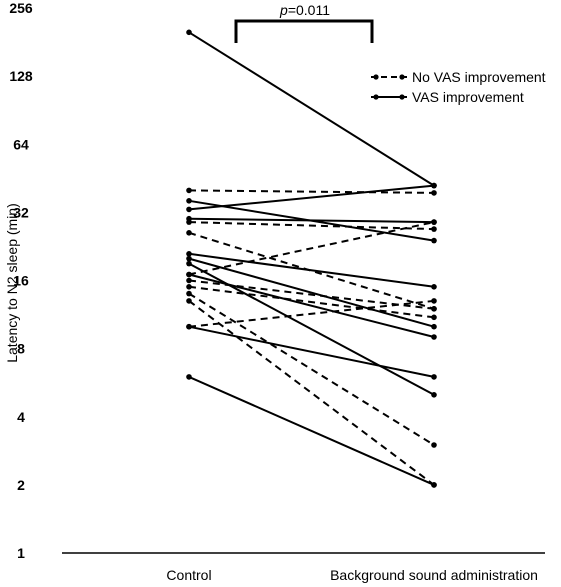 Image resolution: width=561 pixels, height=587 pixels. What do you see at coordinates (479, 77) in the screenshot?
I see `legend-label: No VAS improvement` at bounding box center [479, 77].